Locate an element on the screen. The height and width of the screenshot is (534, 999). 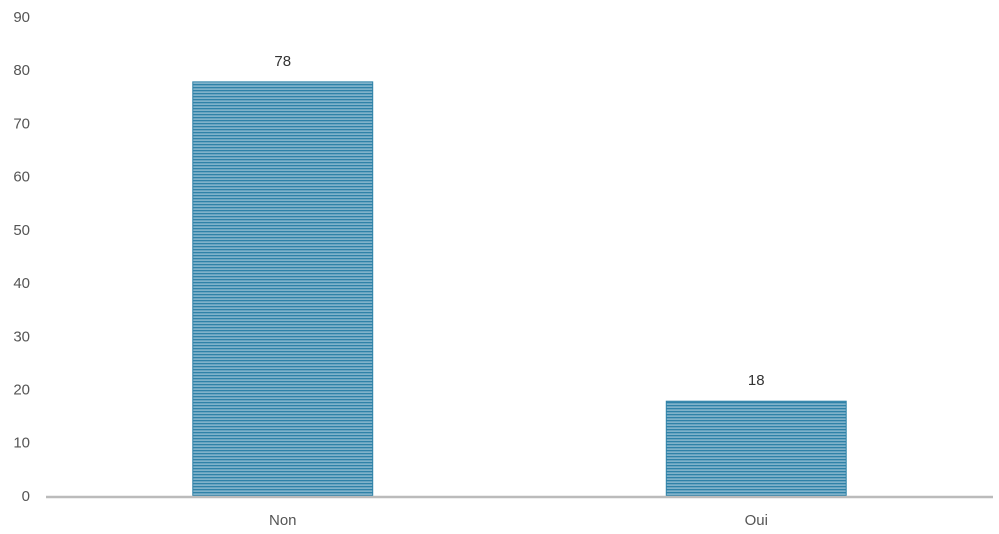
y-tick-label: 90 is located at coordinates (21, 17).